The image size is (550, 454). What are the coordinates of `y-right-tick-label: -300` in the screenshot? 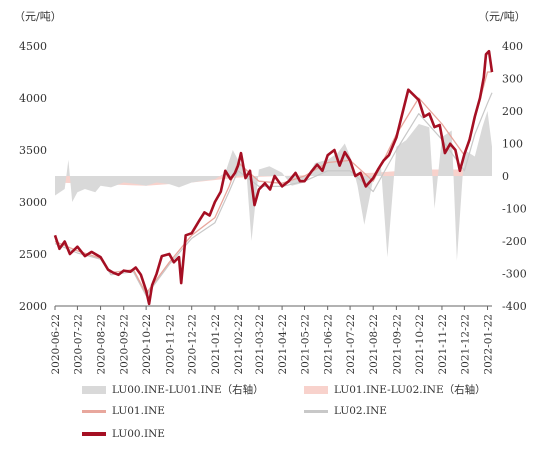 It's located at (514, 274).